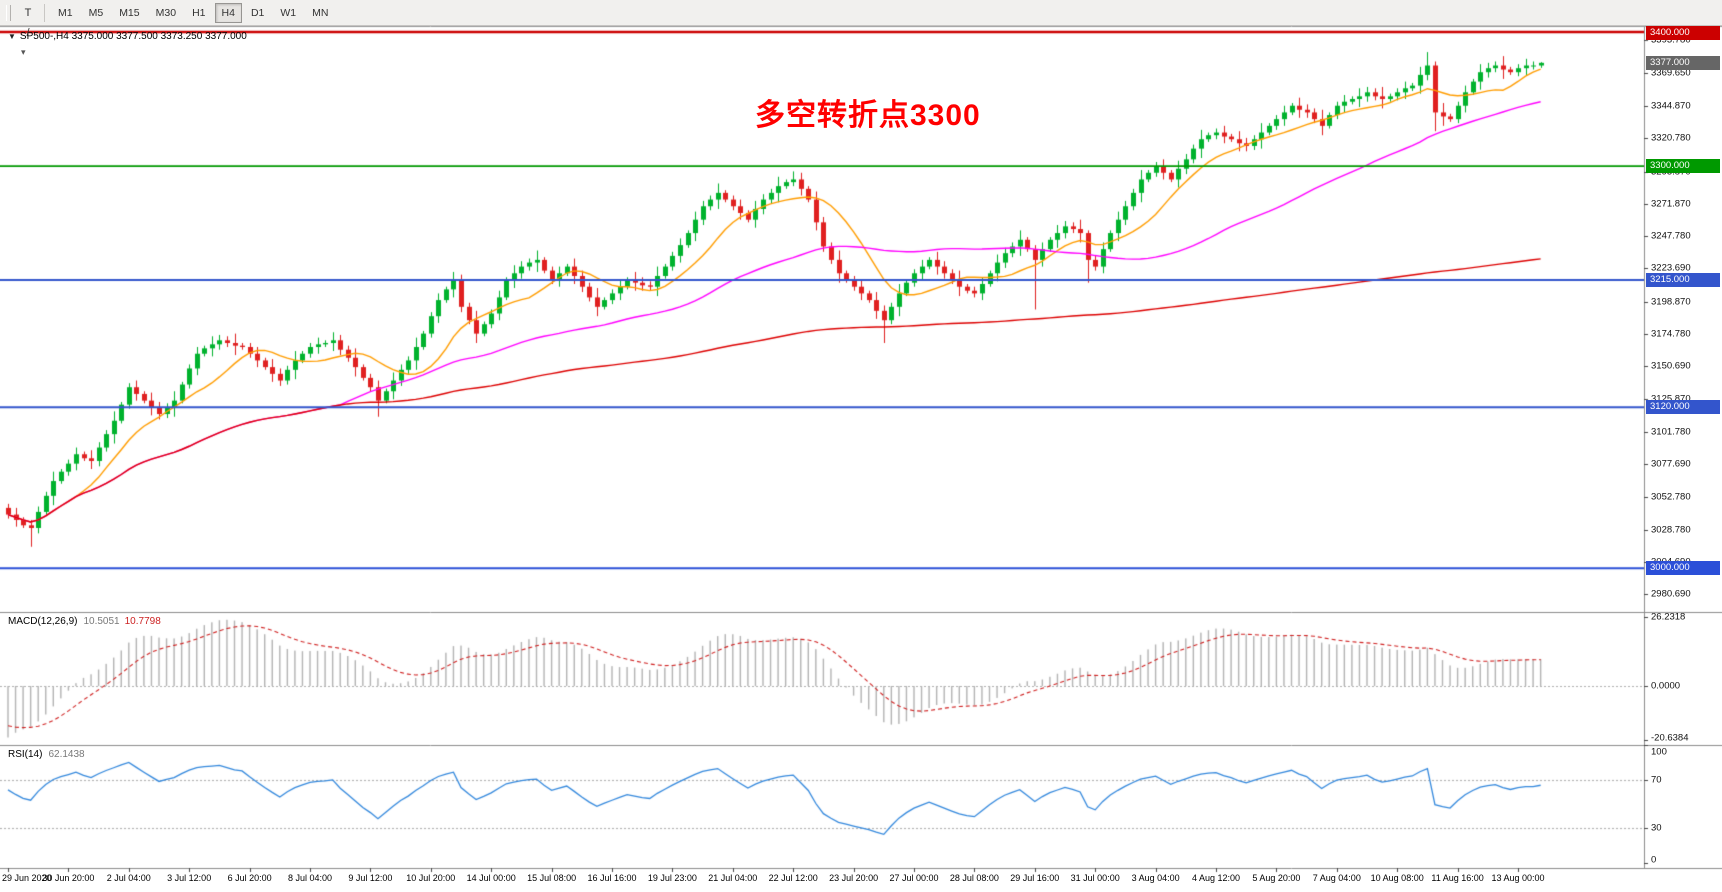 This screenshot has width=1722, height=892. I want to click on price-axis-label: 3125.870, so click(1671, 399).